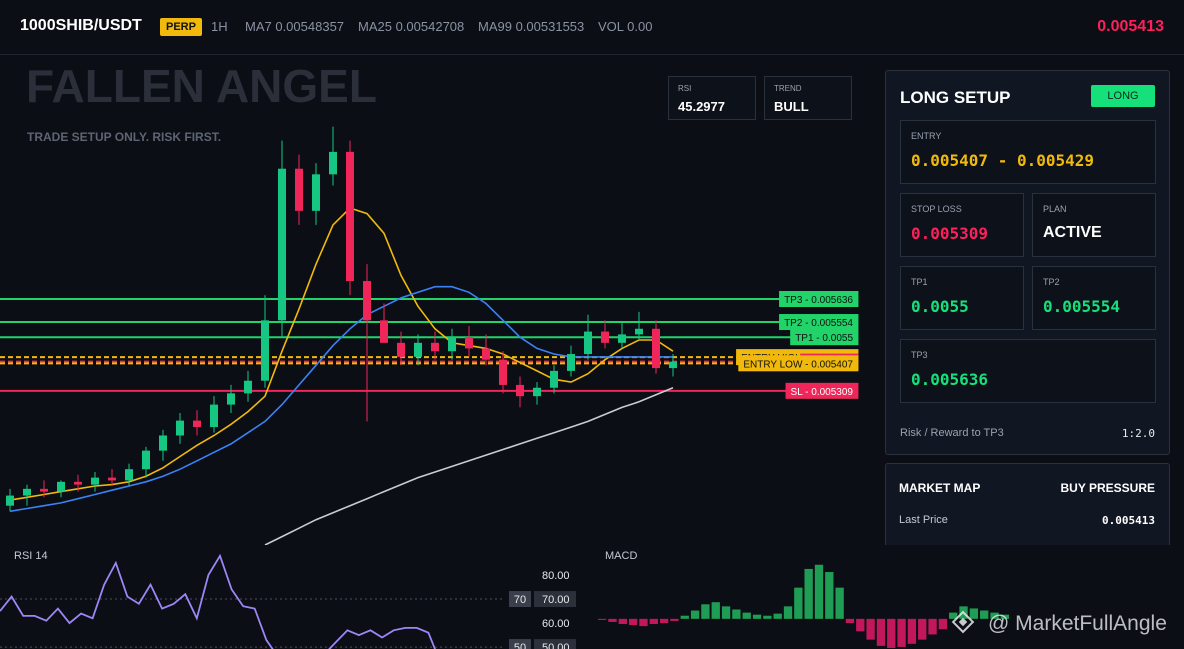 The image size is (1184, 649). Describe the element at coordinates (1138, 433) in the screenshot. I see `rr-value: 1:2.0` at that location.